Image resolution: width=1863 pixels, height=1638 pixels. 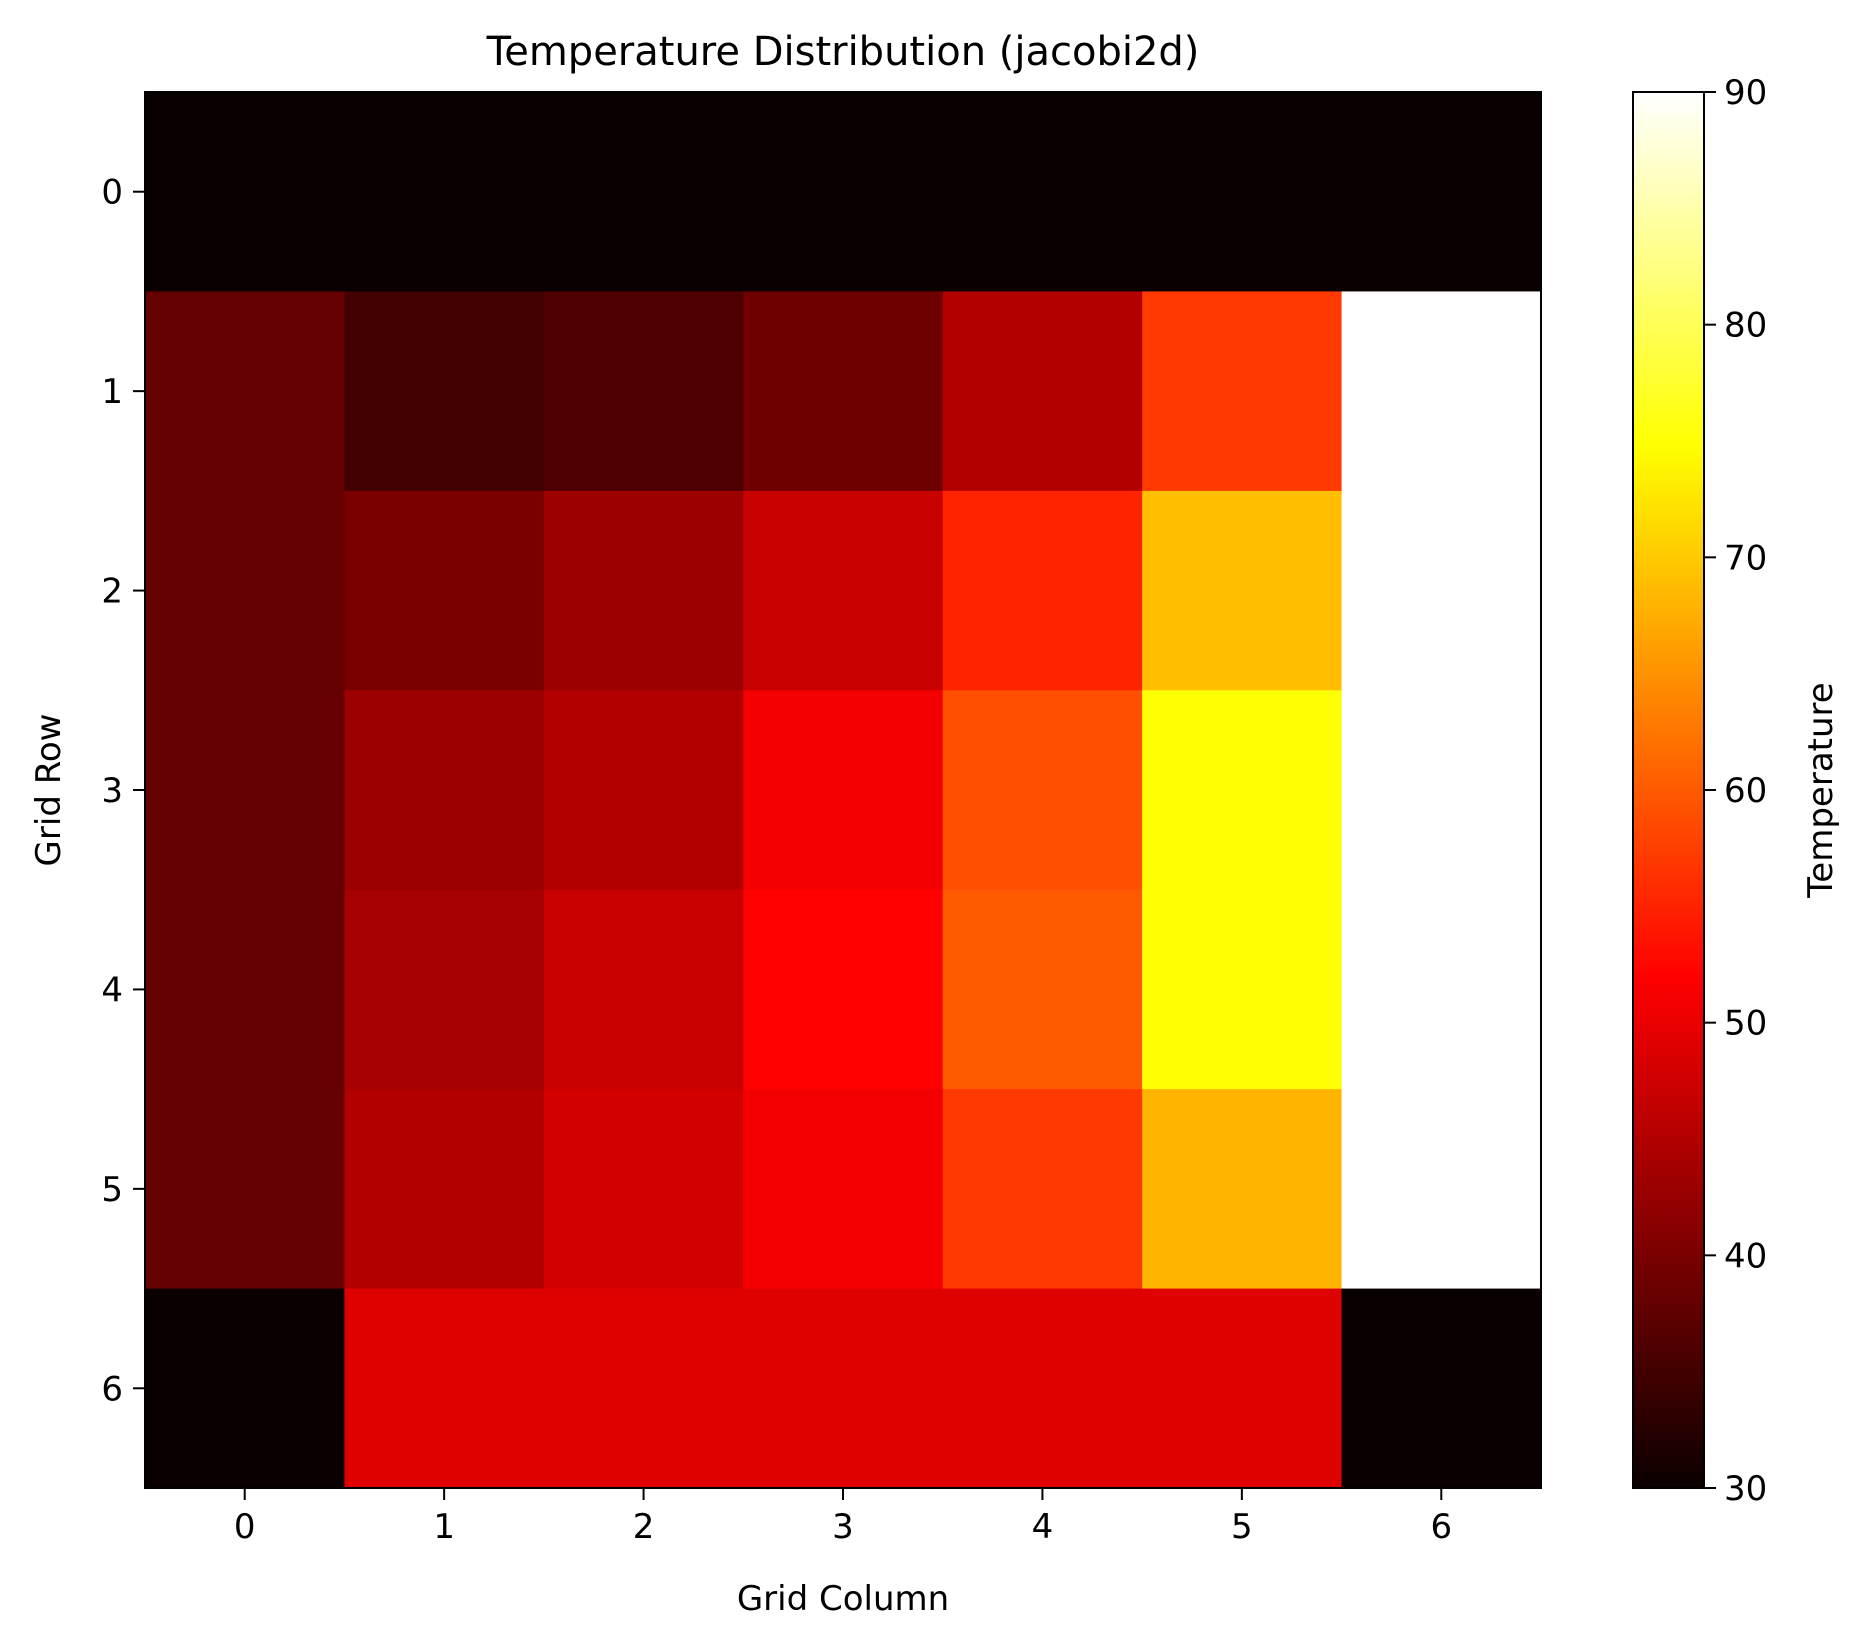 I want to click on heatmap-cell-r6-c6, so click(x=1441, y=1388).